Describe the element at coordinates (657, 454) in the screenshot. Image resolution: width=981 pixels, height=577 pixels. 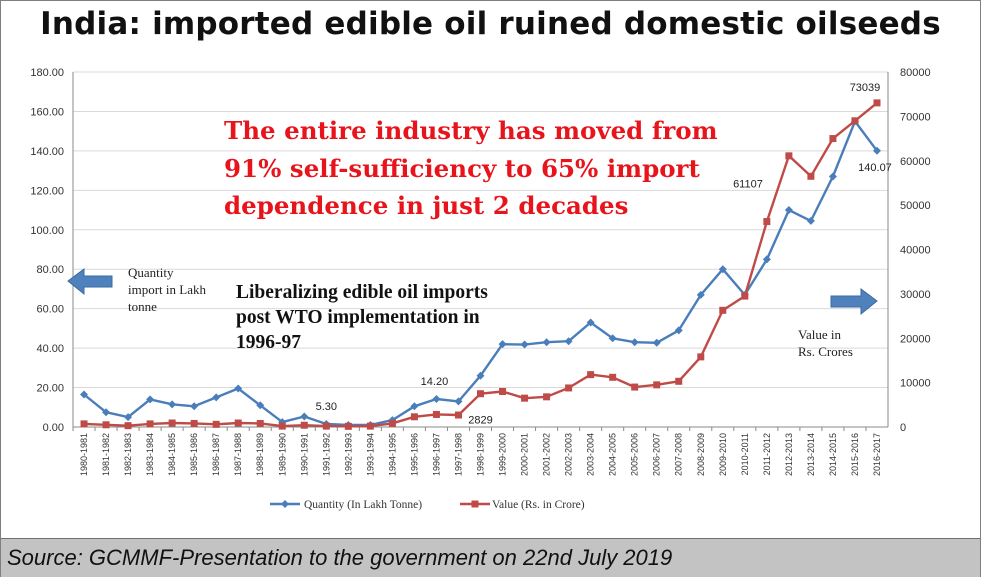
I see `x-tick-label: 2006-2007` at that location.